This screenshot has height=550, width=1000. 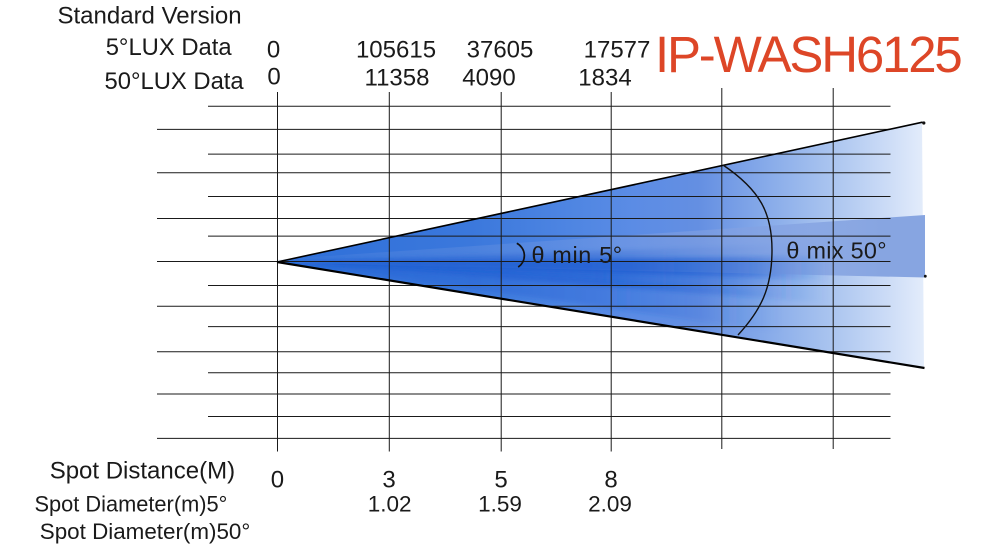 I want to click on svg-text: 5, so click(x=500, y=480).